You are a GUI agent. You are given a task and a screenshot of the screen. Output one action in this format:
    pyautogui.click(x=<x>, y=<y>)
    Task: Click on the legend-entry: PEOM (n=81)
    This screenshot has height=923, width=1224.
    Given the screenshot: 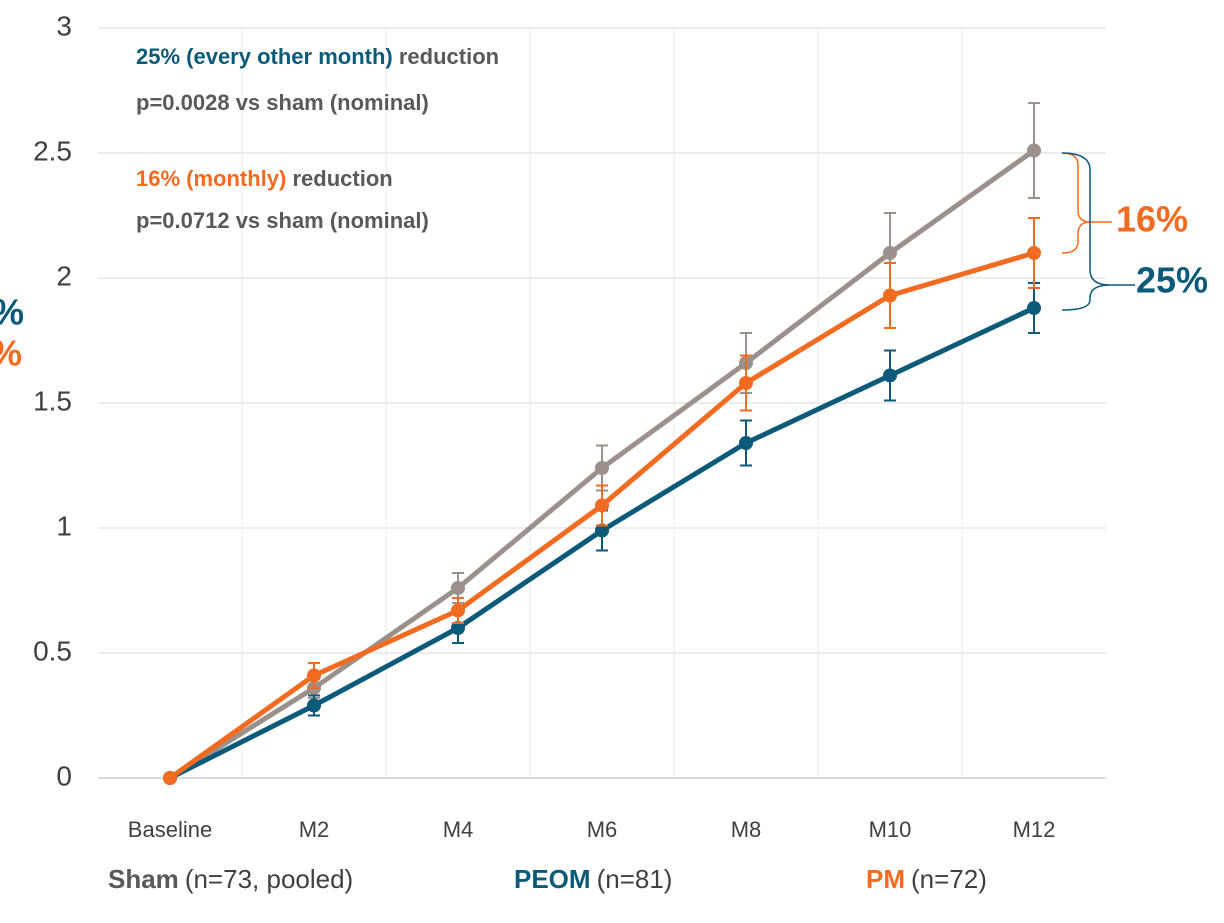 What is the action you would take?
    pyautogui.click(x=593, y=879)
    